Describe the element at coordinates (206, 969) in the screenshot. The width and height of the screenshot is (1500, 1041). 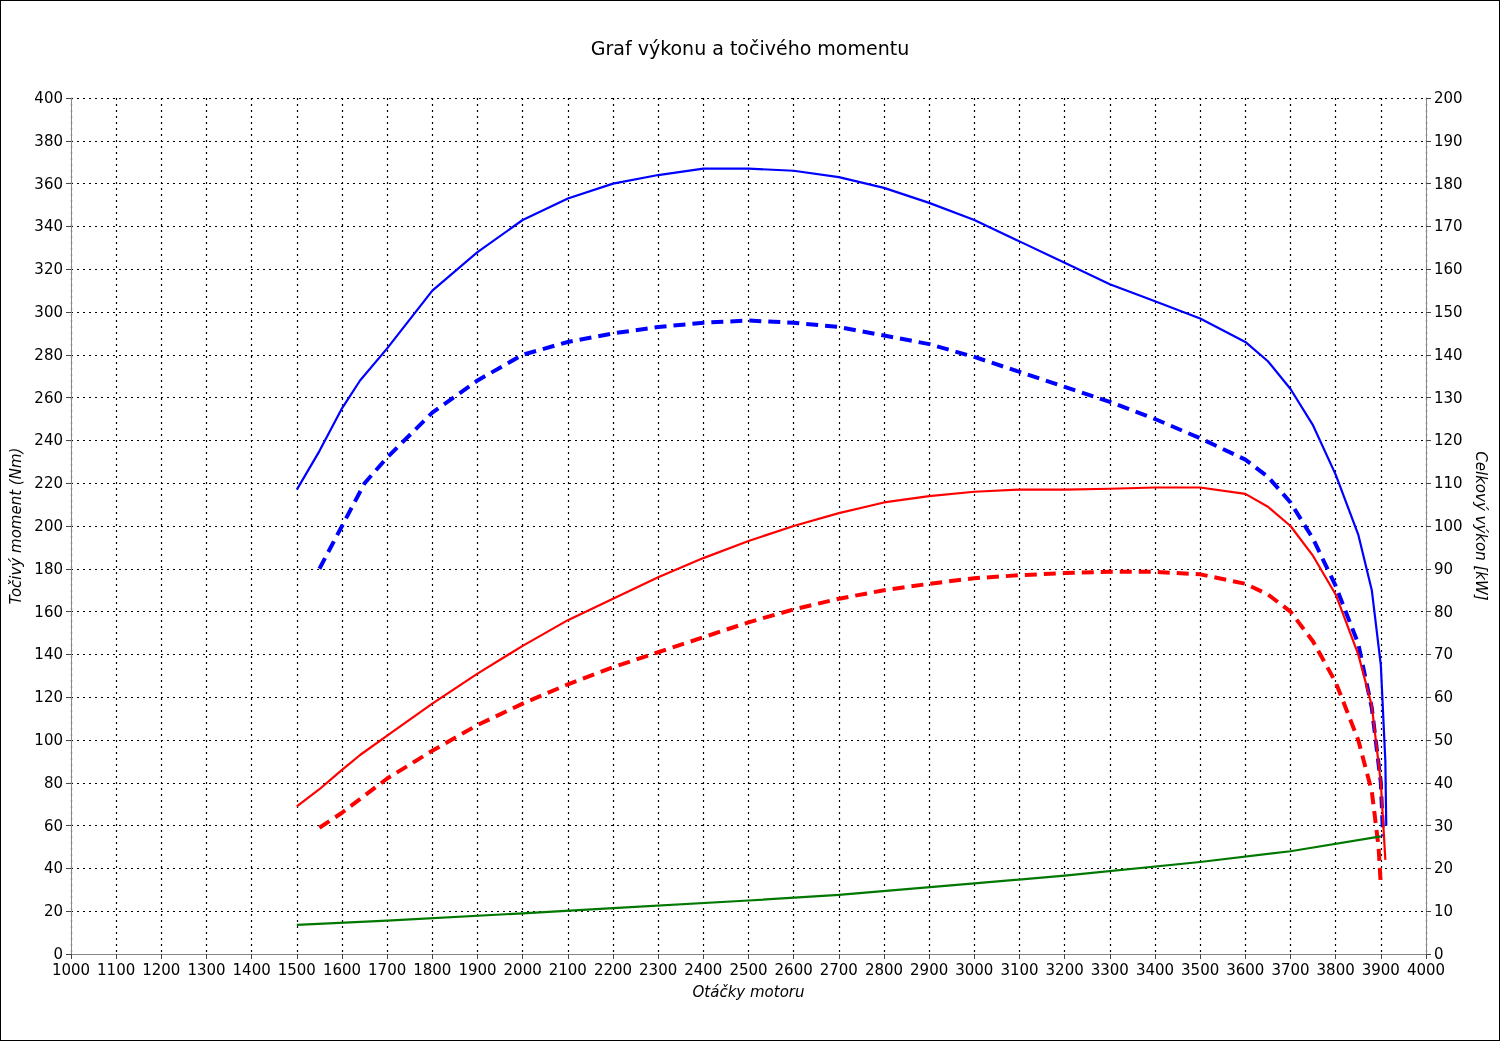
I see `x-tick-label: 1300` at that location.